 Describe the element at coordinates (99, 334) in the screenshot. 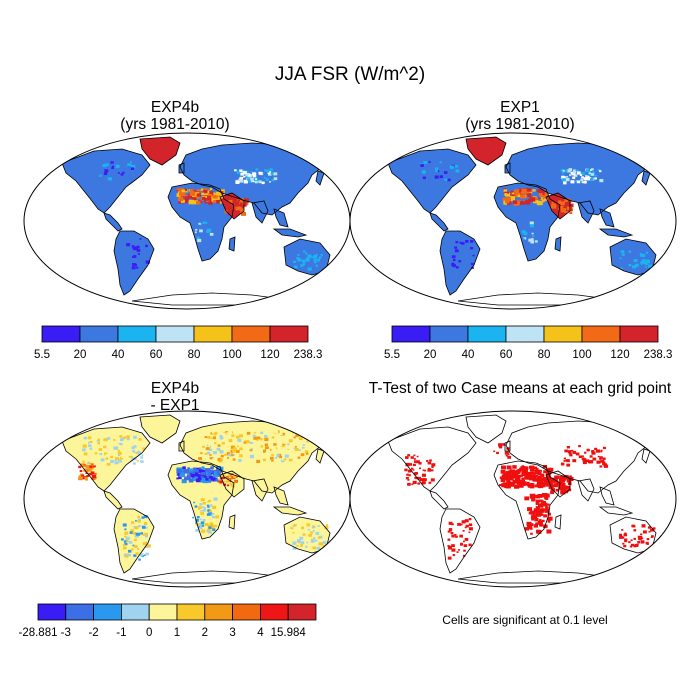

I see `colorbar-swatch` at that location.